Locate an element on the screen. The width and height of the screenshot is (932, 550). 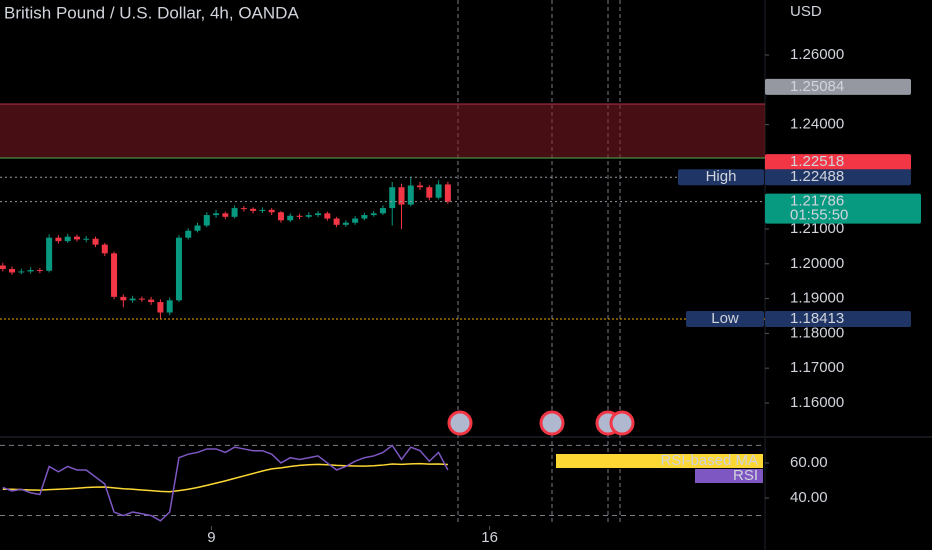
y-tick-label: 1.26000 is located at coordinates (817, 54).